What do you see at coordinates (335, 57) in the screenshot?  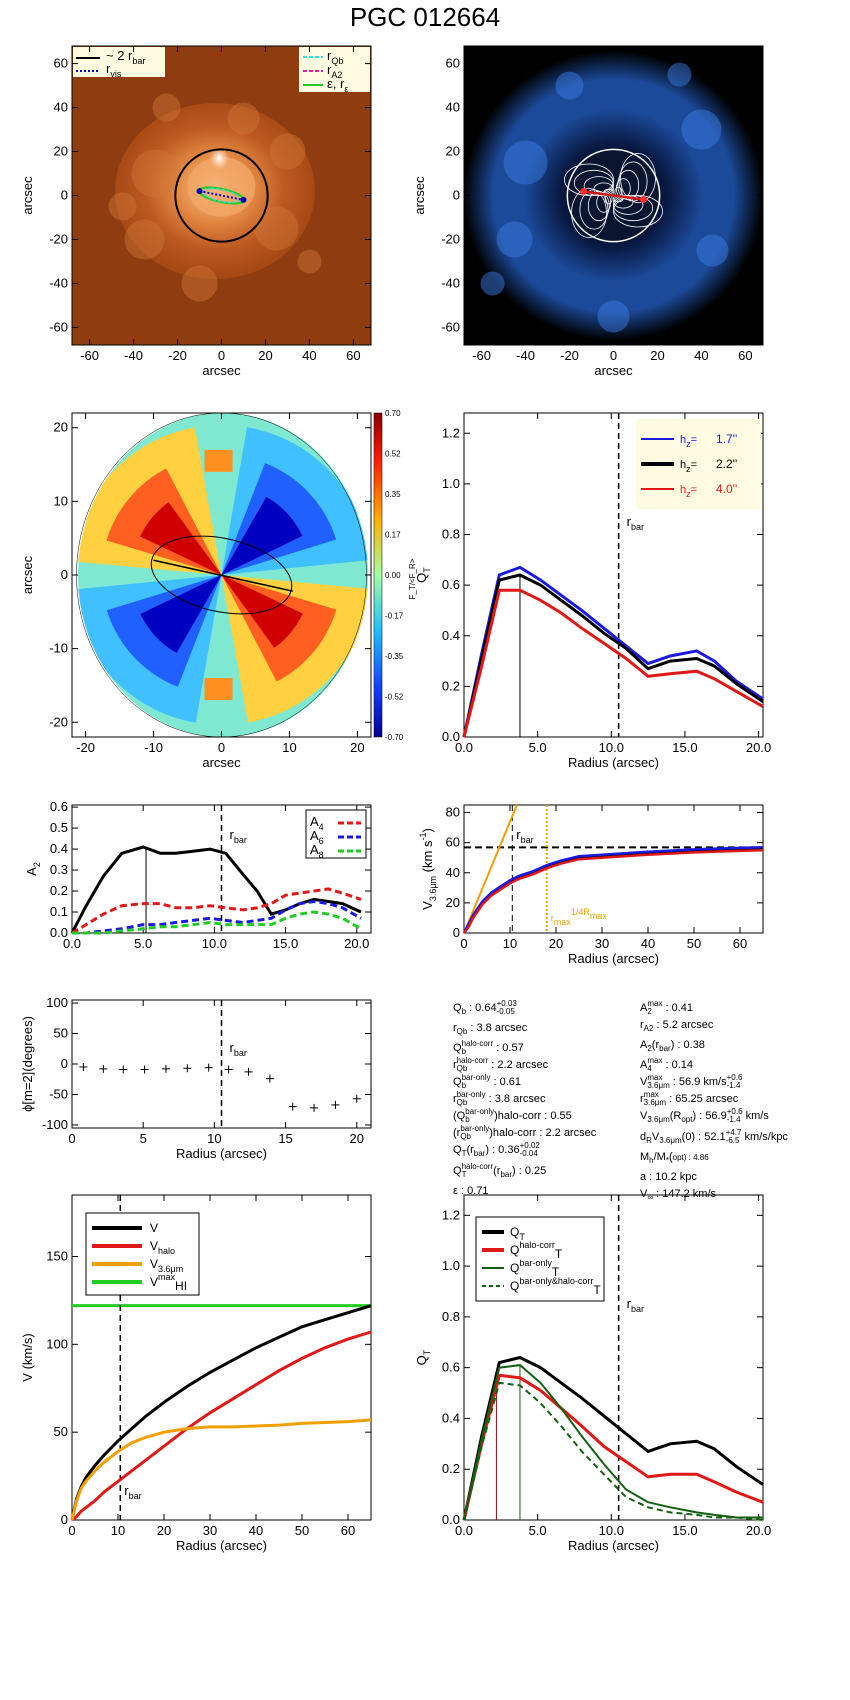 I see `legend-label: rQb​` at bounding box center [335, 57].